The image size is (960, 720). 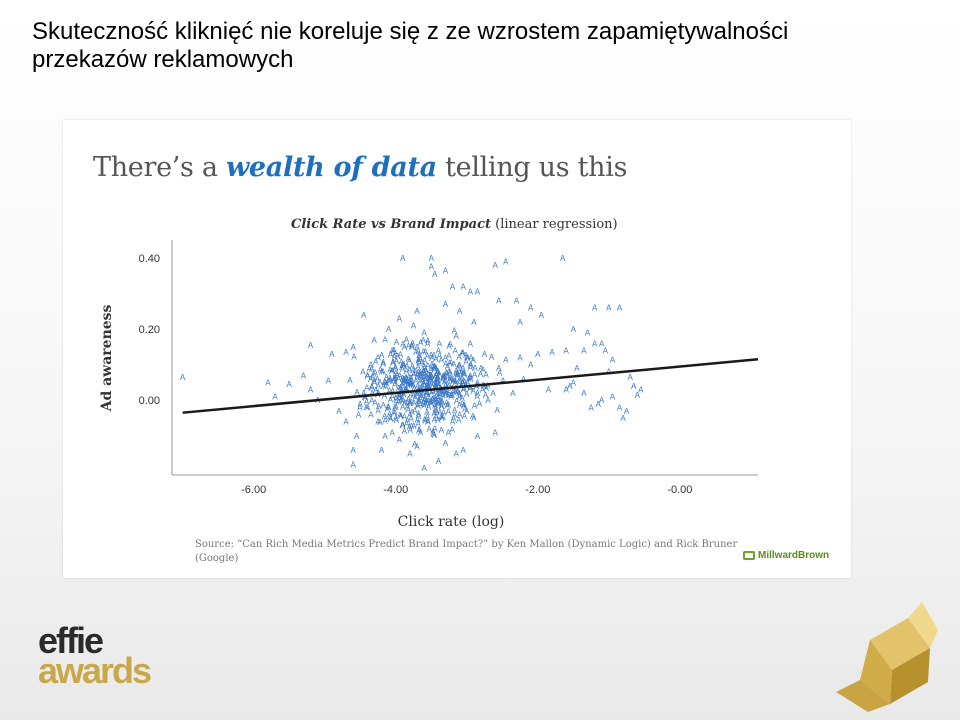 What do you see at coordinates (107, 358) in the screenshot?
I see `y-axis-label: Ad awareness` at bounding box center [107, 358].